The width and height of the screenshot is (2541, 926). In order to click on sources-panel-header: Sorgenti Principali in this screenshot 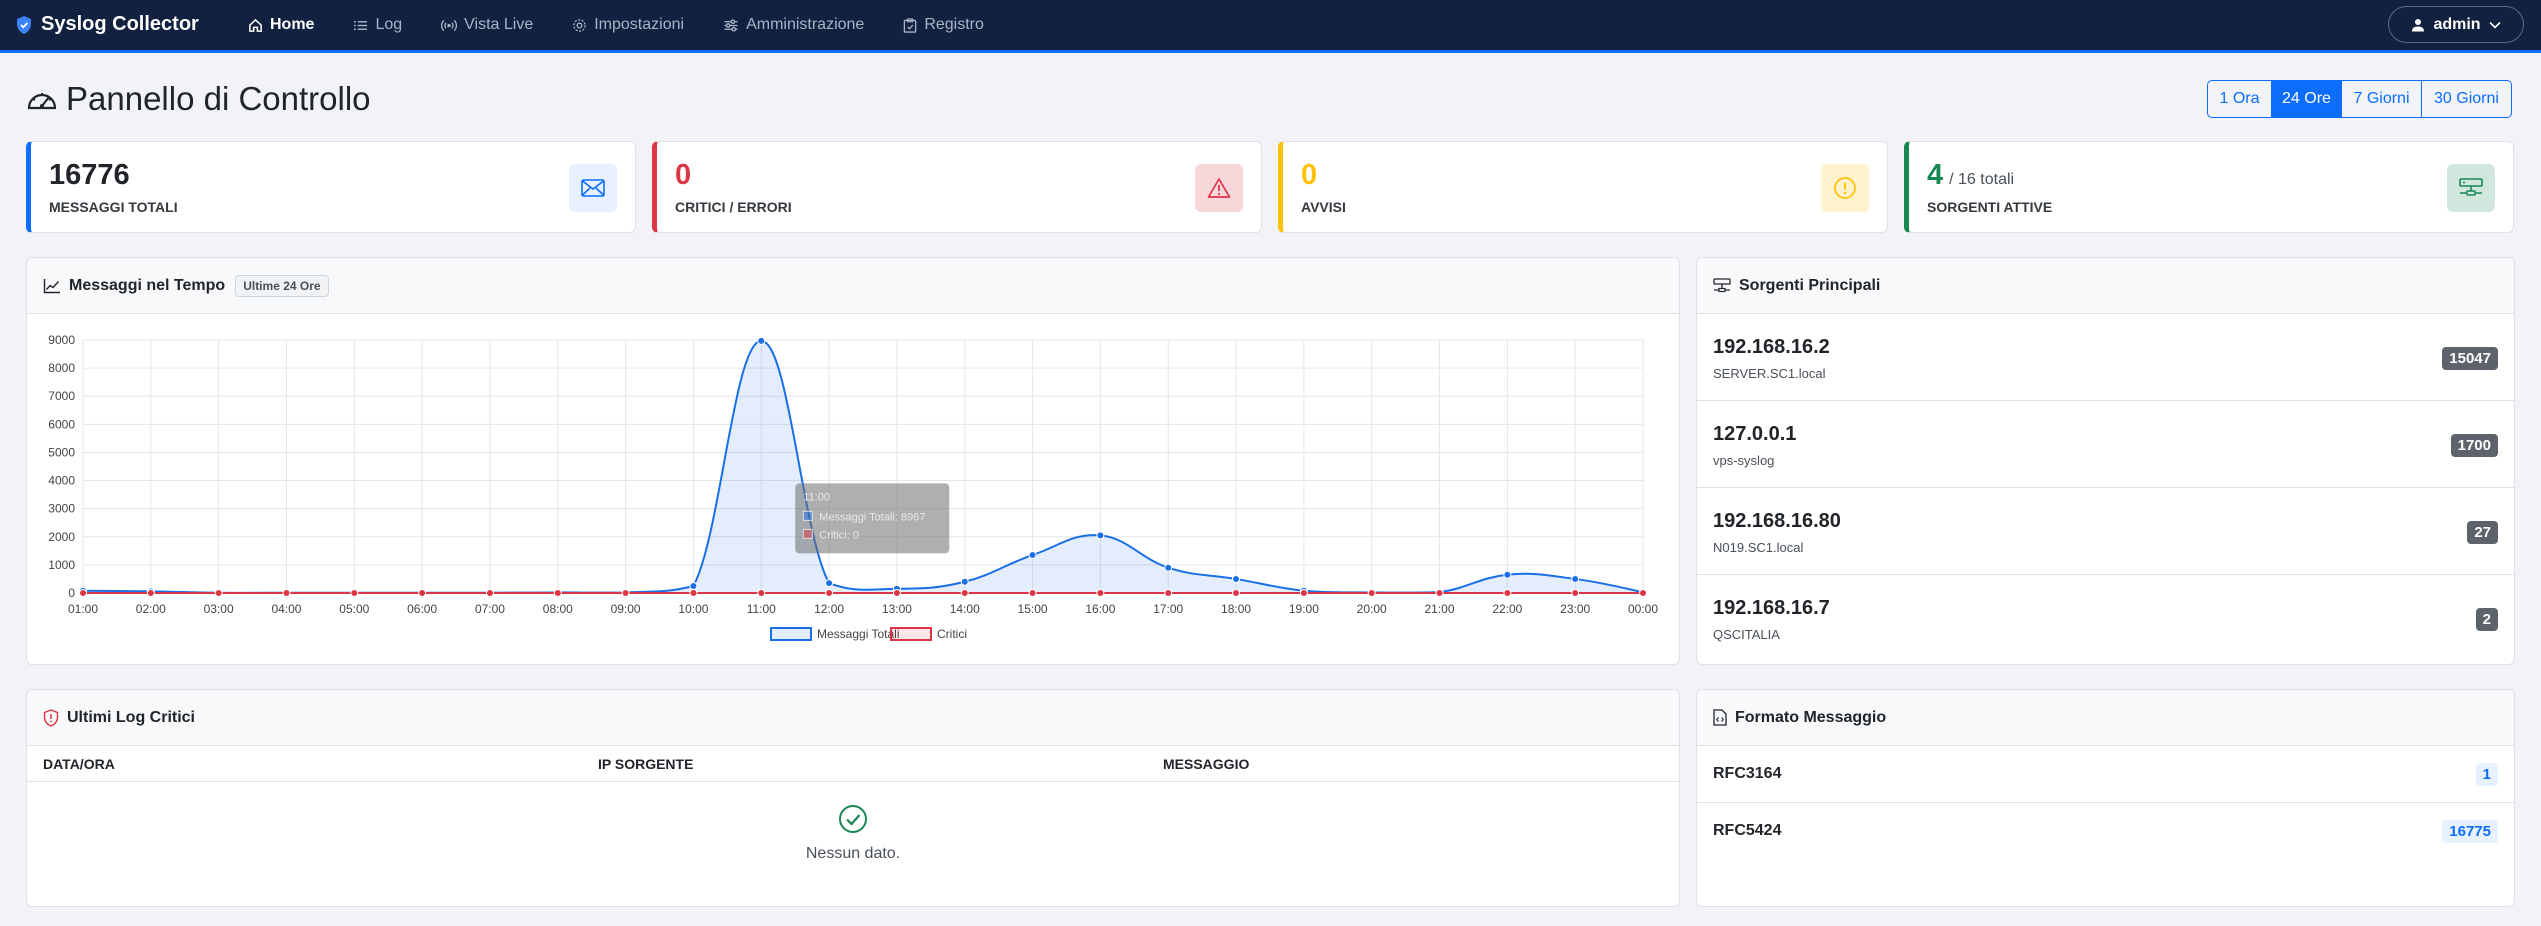, I will do `click(2105, 286)`.